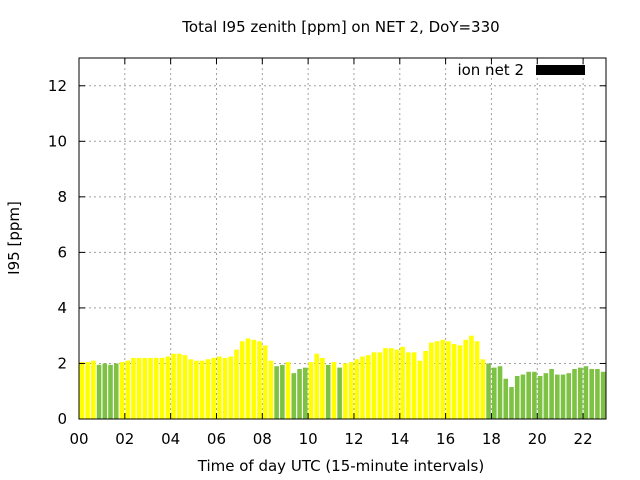 The width and height of the screenshot is (640, 480). What do you see at coordinates (62, 308) in the screenshot?
I see `y-tick-label: 4` at bounding box center [62, 308].